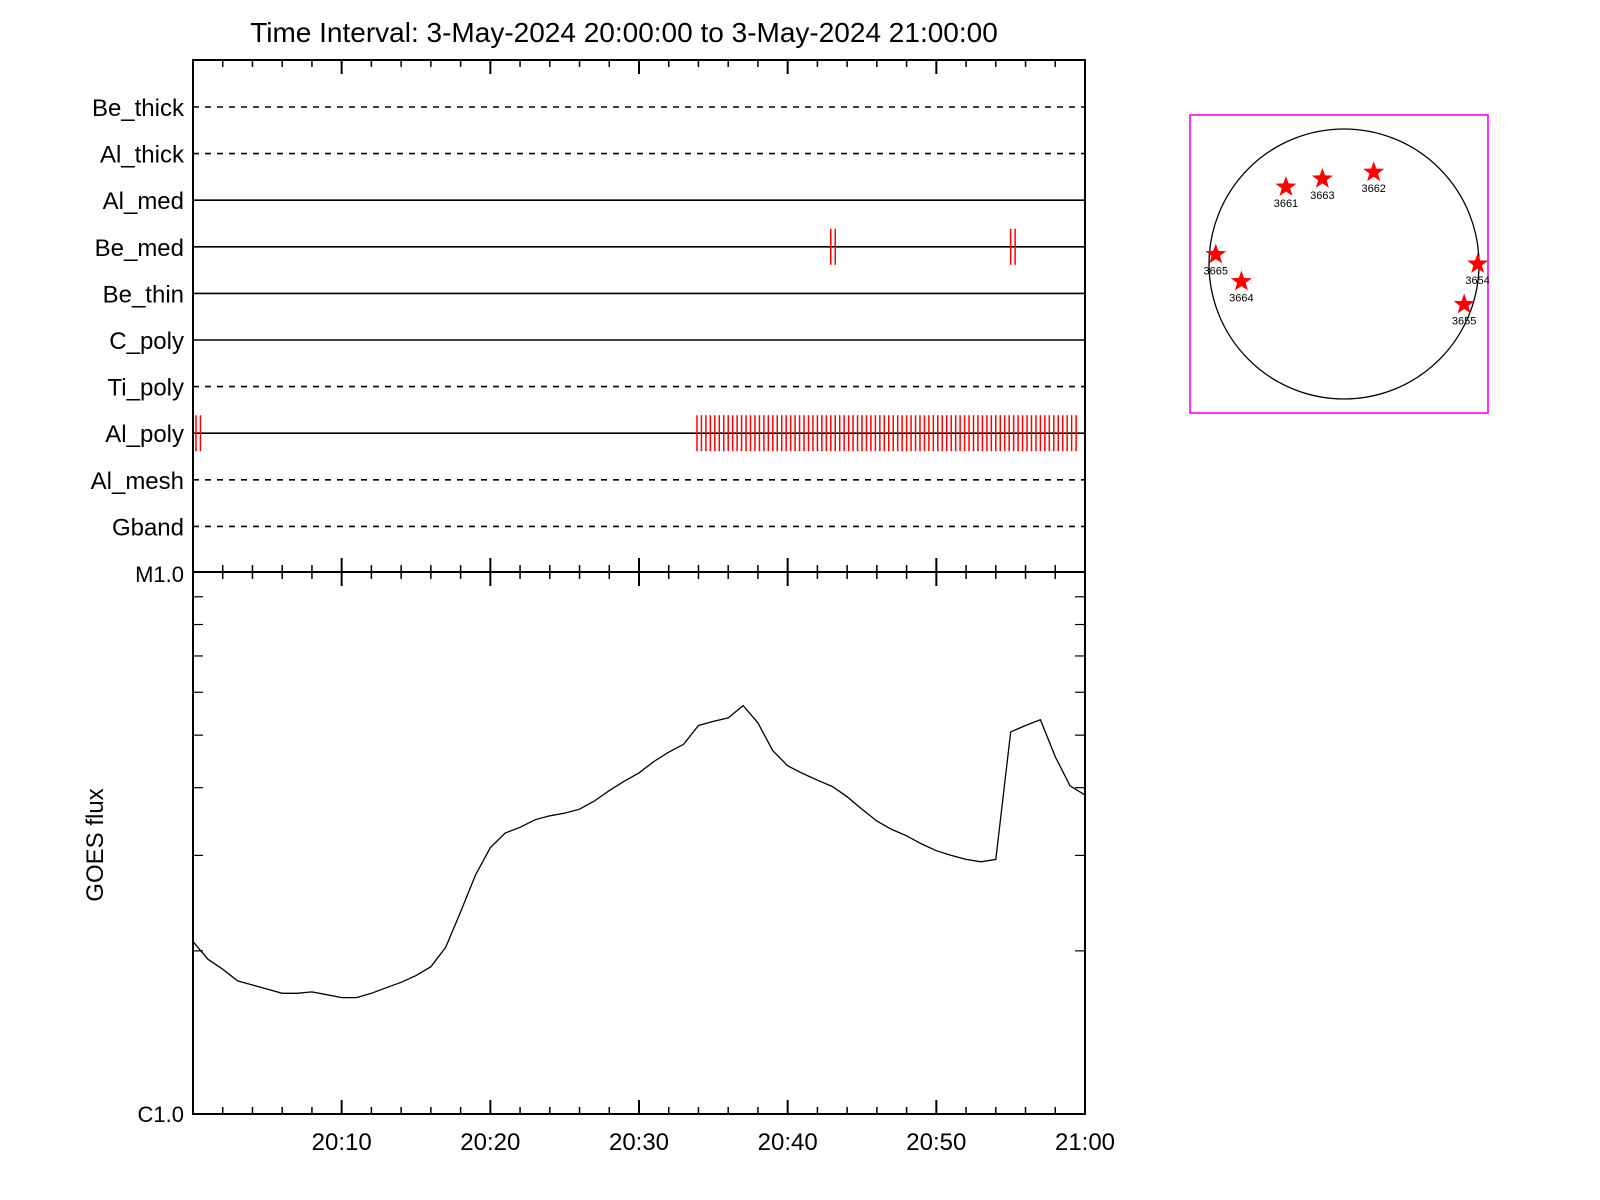 This screenshot has height=1200, width=1600. Describe the element at coordinates (1241, 299) in the screenshot. I see `active-region-label: 3664` at that location.